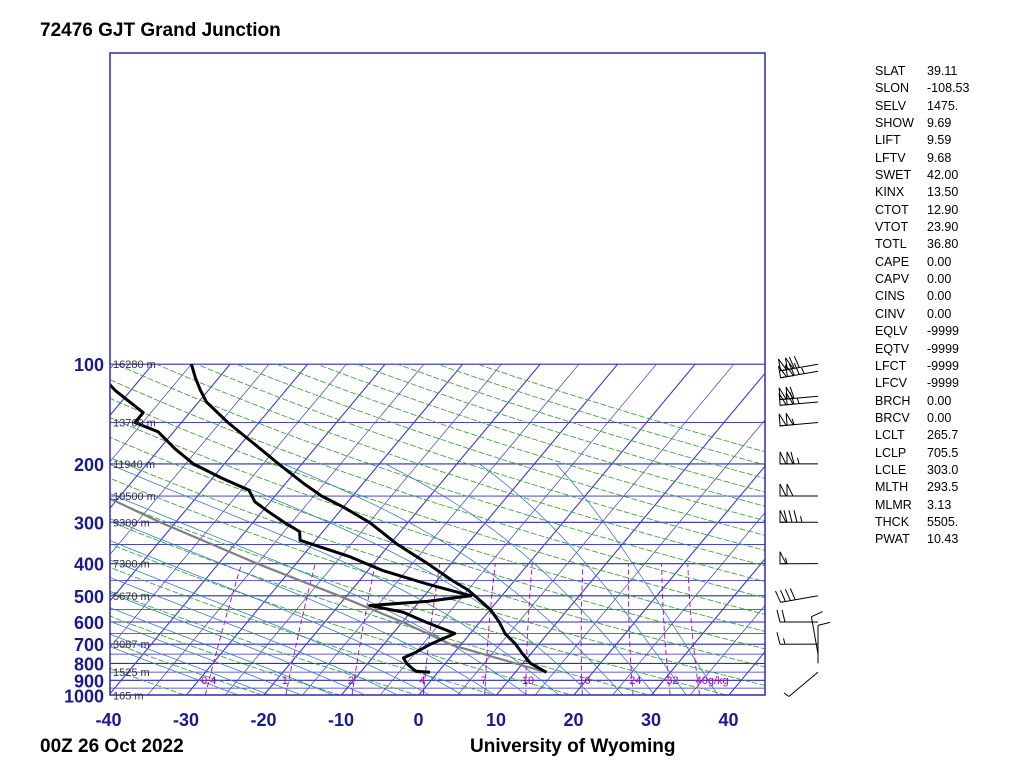 This screenshot has height=776, width=1024. Describe the element at coordinates (922, 227) in the screenshot. I see `index-row-vtot: VTOT 23.90` at that location.